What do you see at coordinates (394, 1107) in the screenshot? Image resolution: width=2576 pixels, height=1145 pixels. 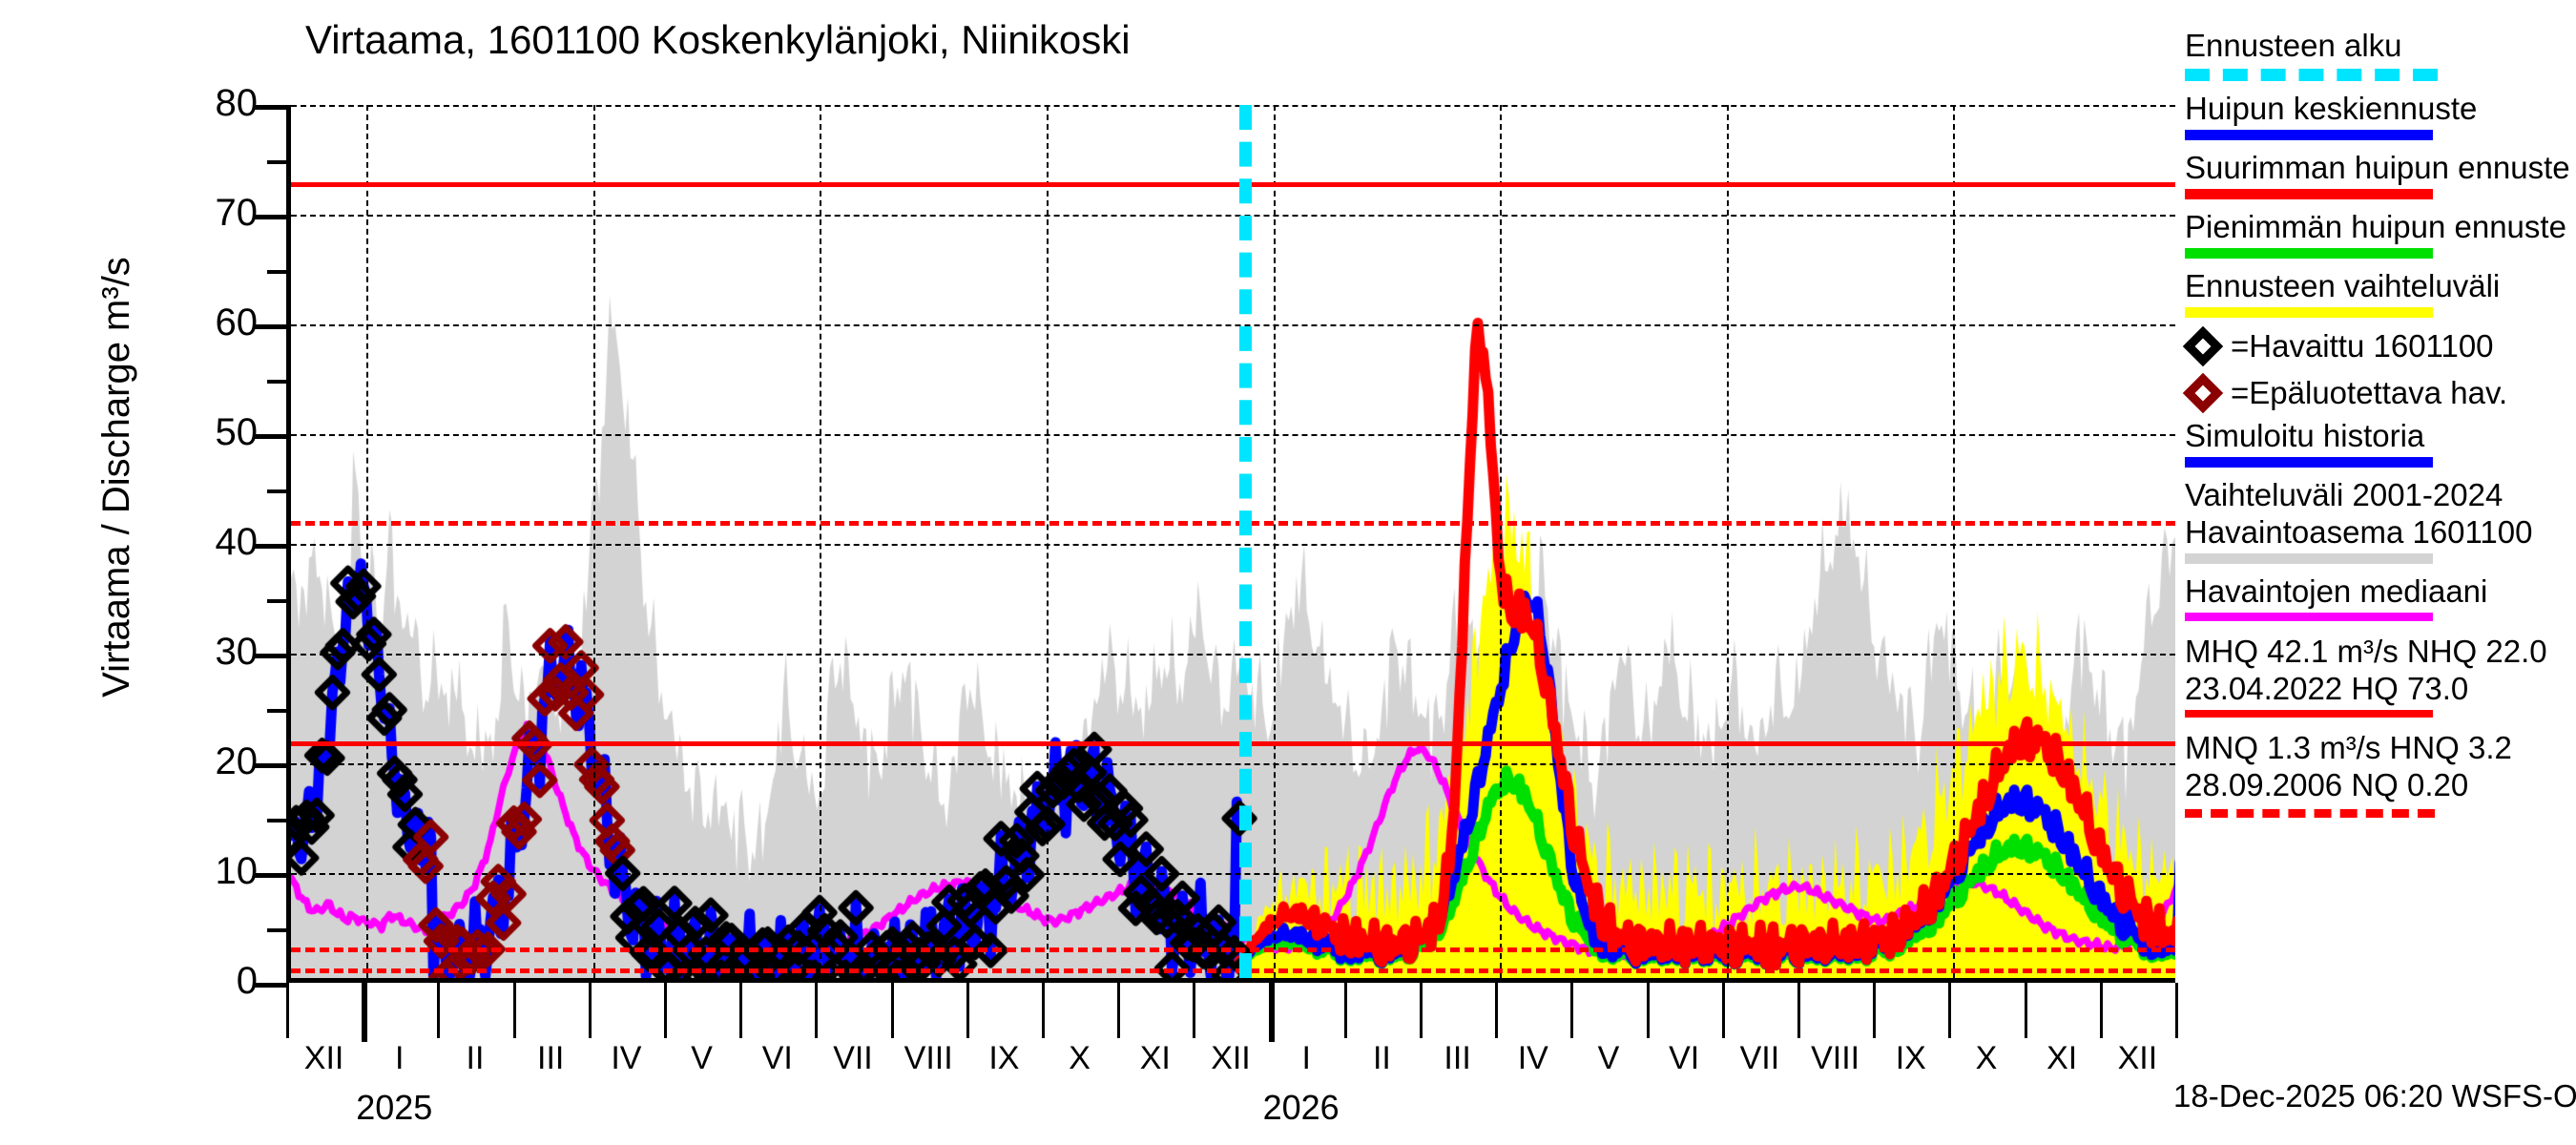 I see `x-axis-year-2025: 2025` at bounding box center [394, 1107].